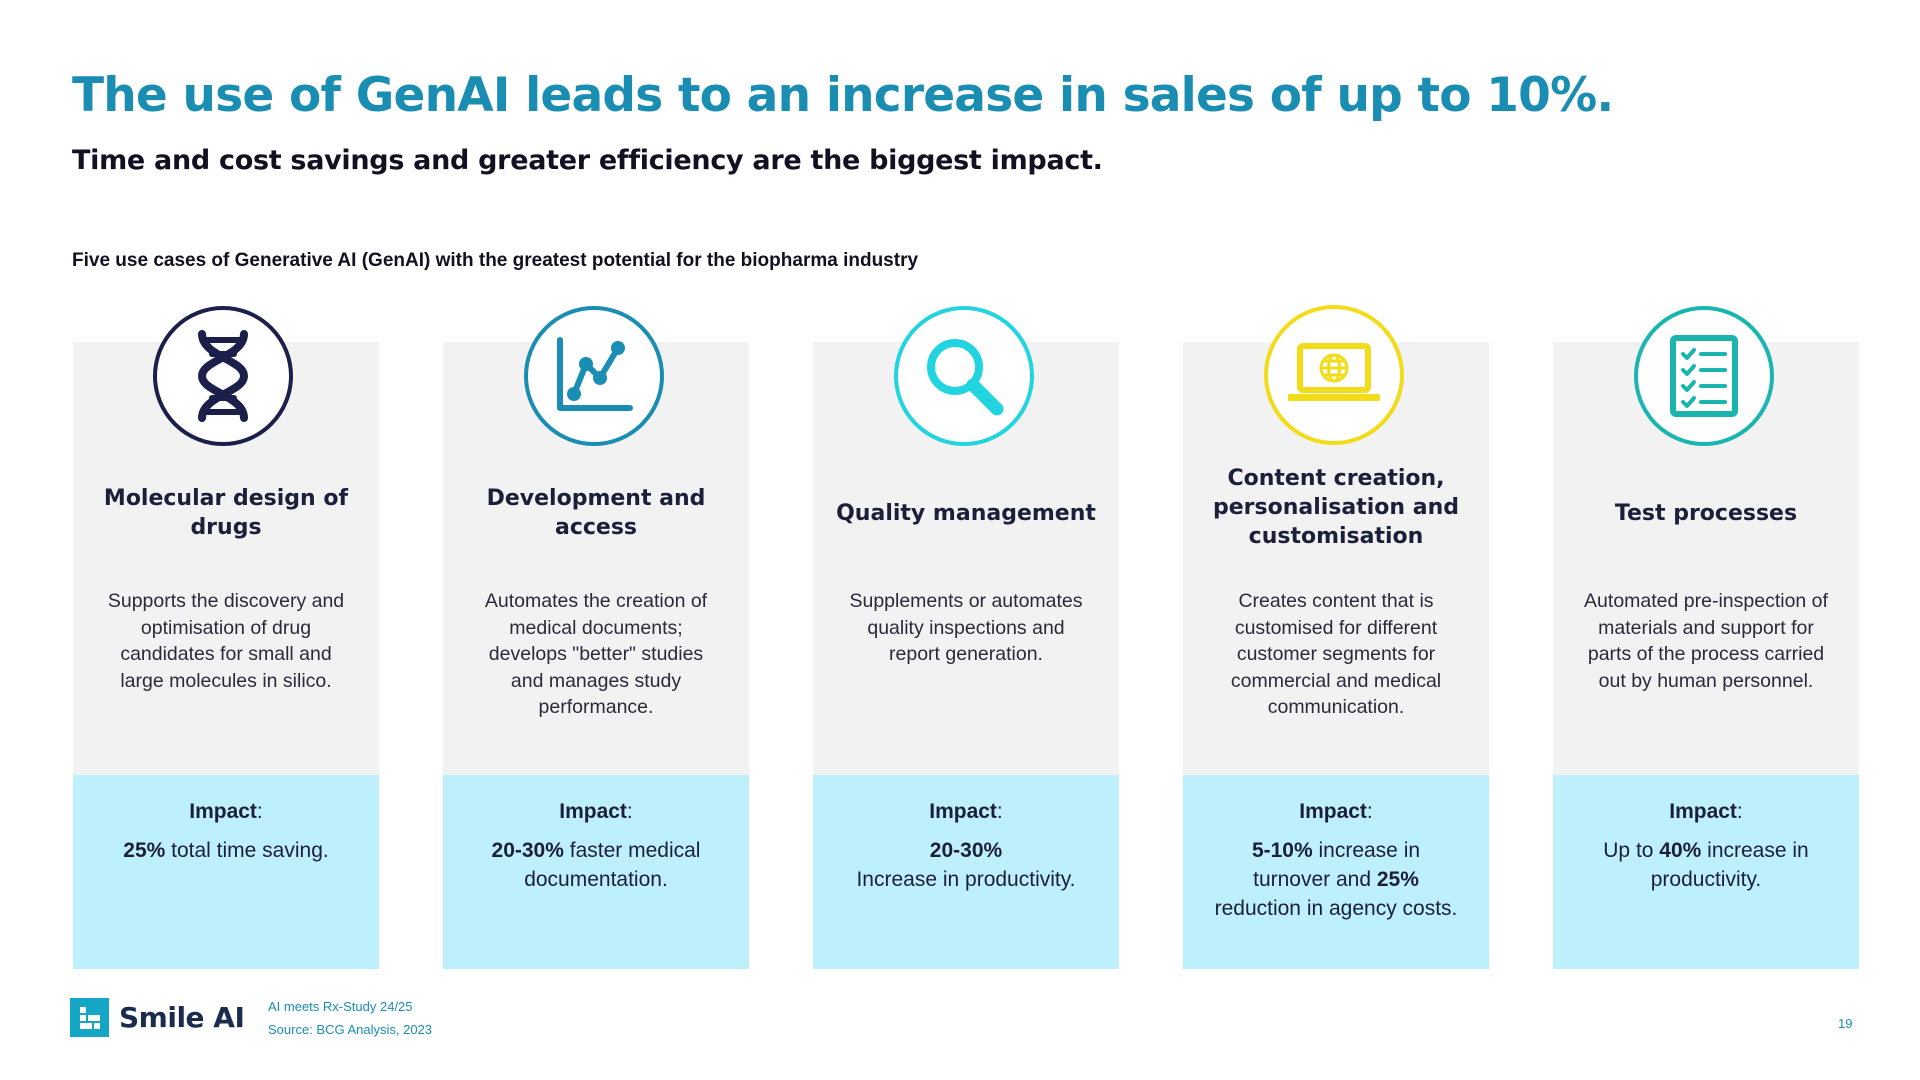 This screenshot has height=1080, width=1920. I want to click on impact-text: Up to 40% increase in productivity., so click(1706, 865).